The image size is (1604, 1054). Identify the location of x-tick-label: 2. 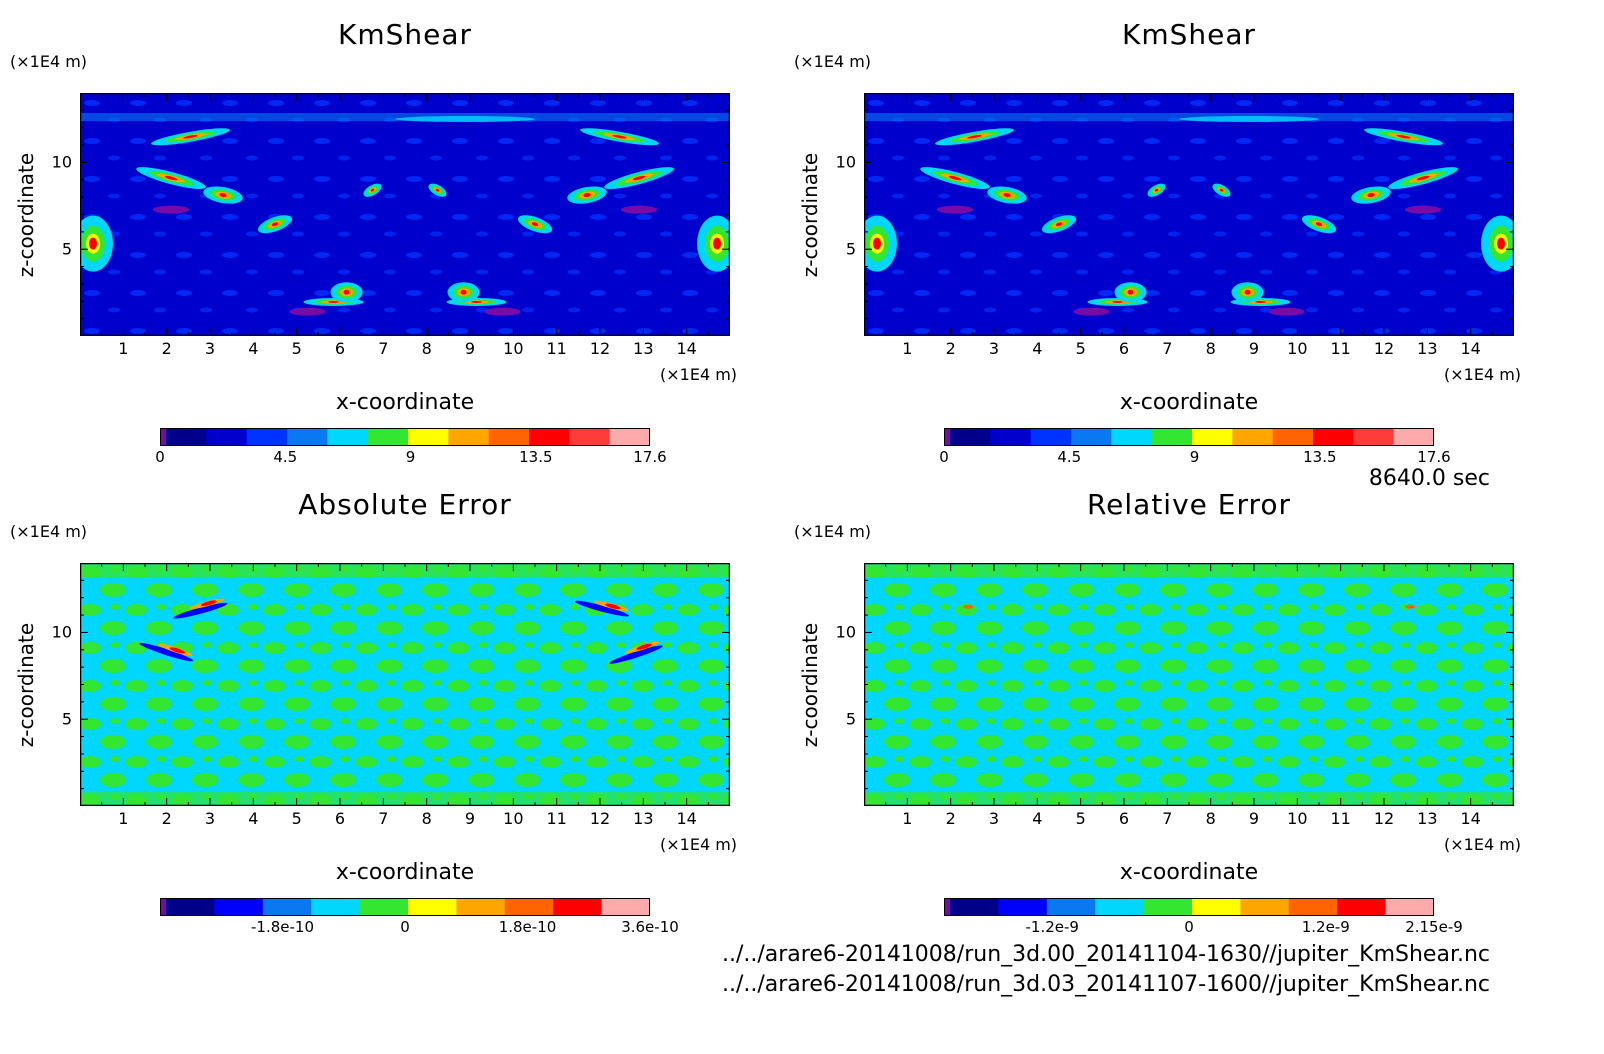
(950, 348).